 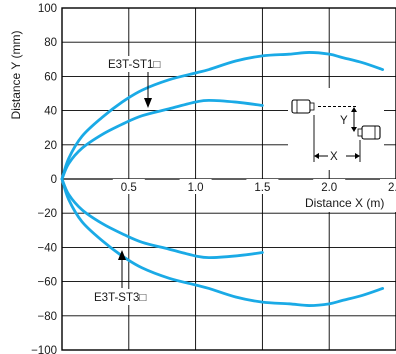 I want to click on st3-label-bg, so click(x=131, y=297).